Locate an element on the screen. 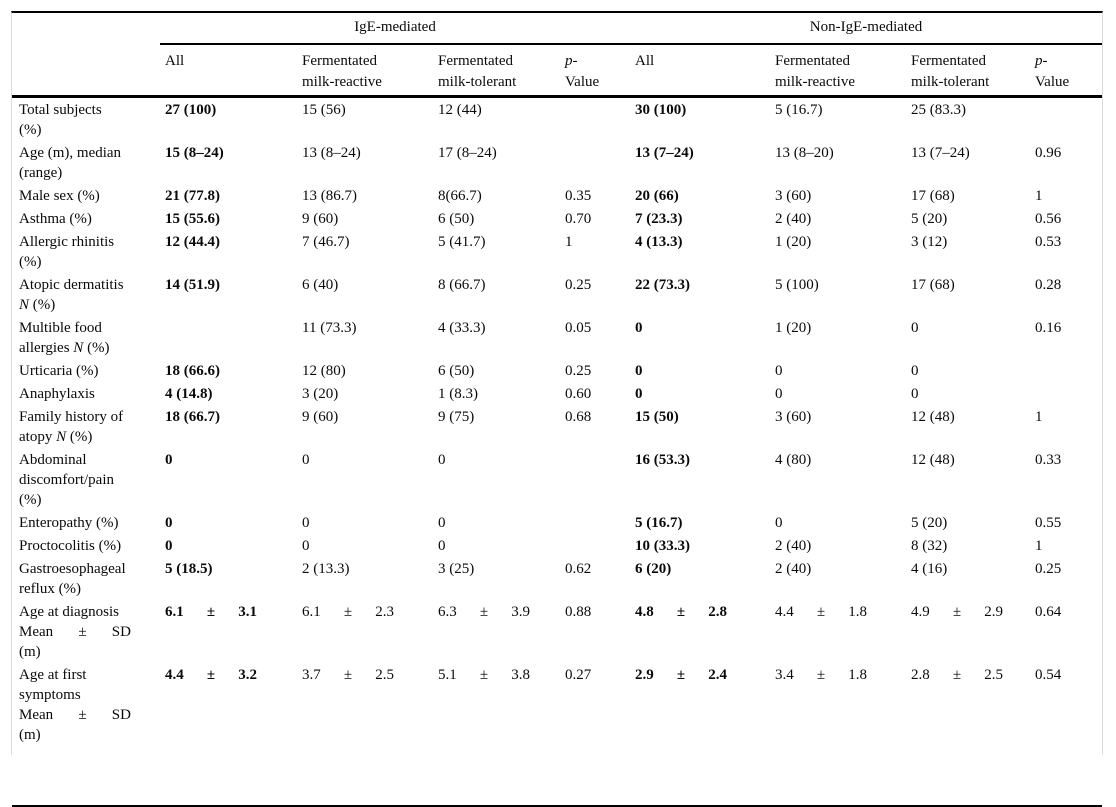  table-cell: 0.64 is located at coordinates (1048, 612).